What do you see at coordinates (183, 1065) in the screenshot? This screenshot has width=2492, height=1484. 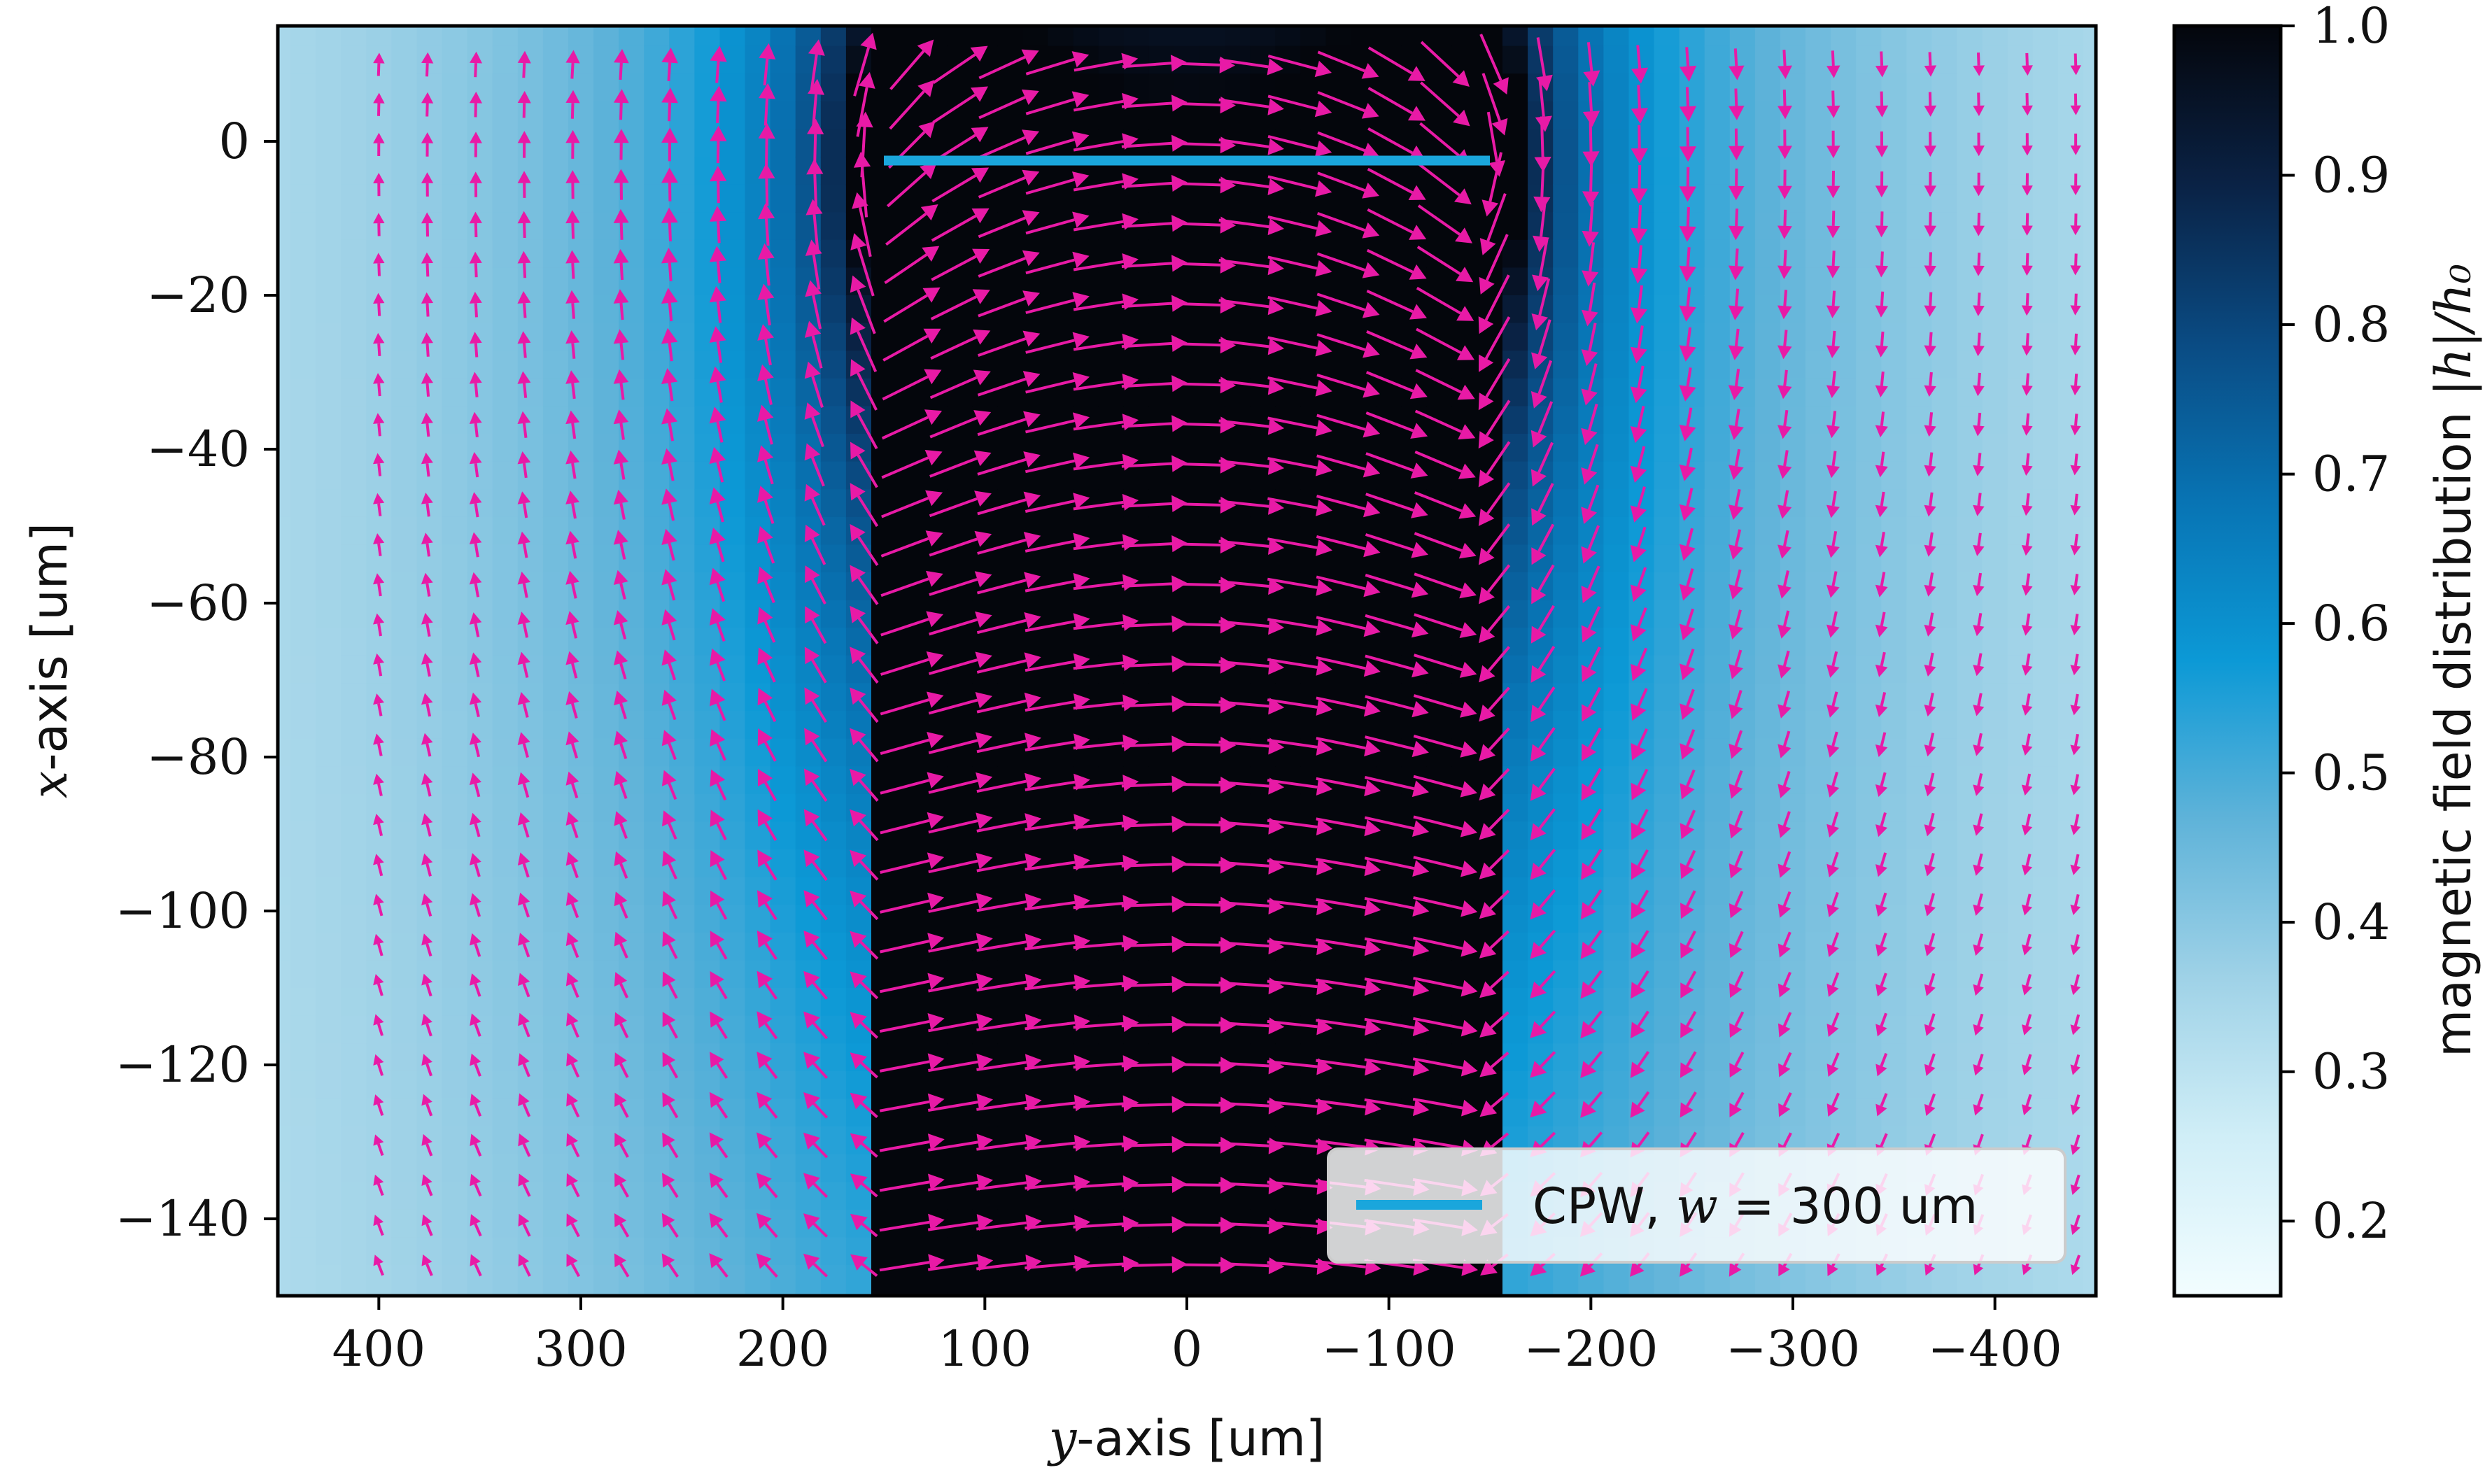 I see `y-tick-label: −120` at bounding box center [183, 1065].